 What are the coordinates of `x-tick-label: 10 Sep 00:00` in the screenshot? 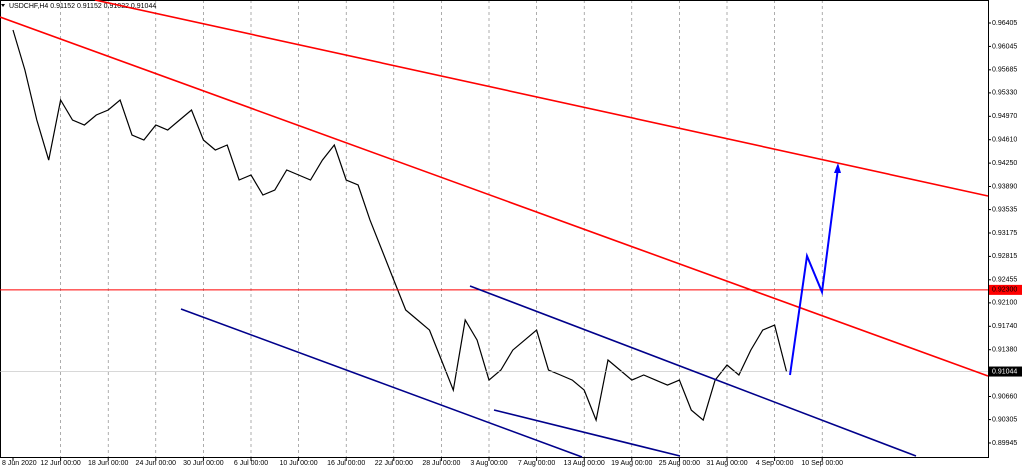 It's located at (822, 463).